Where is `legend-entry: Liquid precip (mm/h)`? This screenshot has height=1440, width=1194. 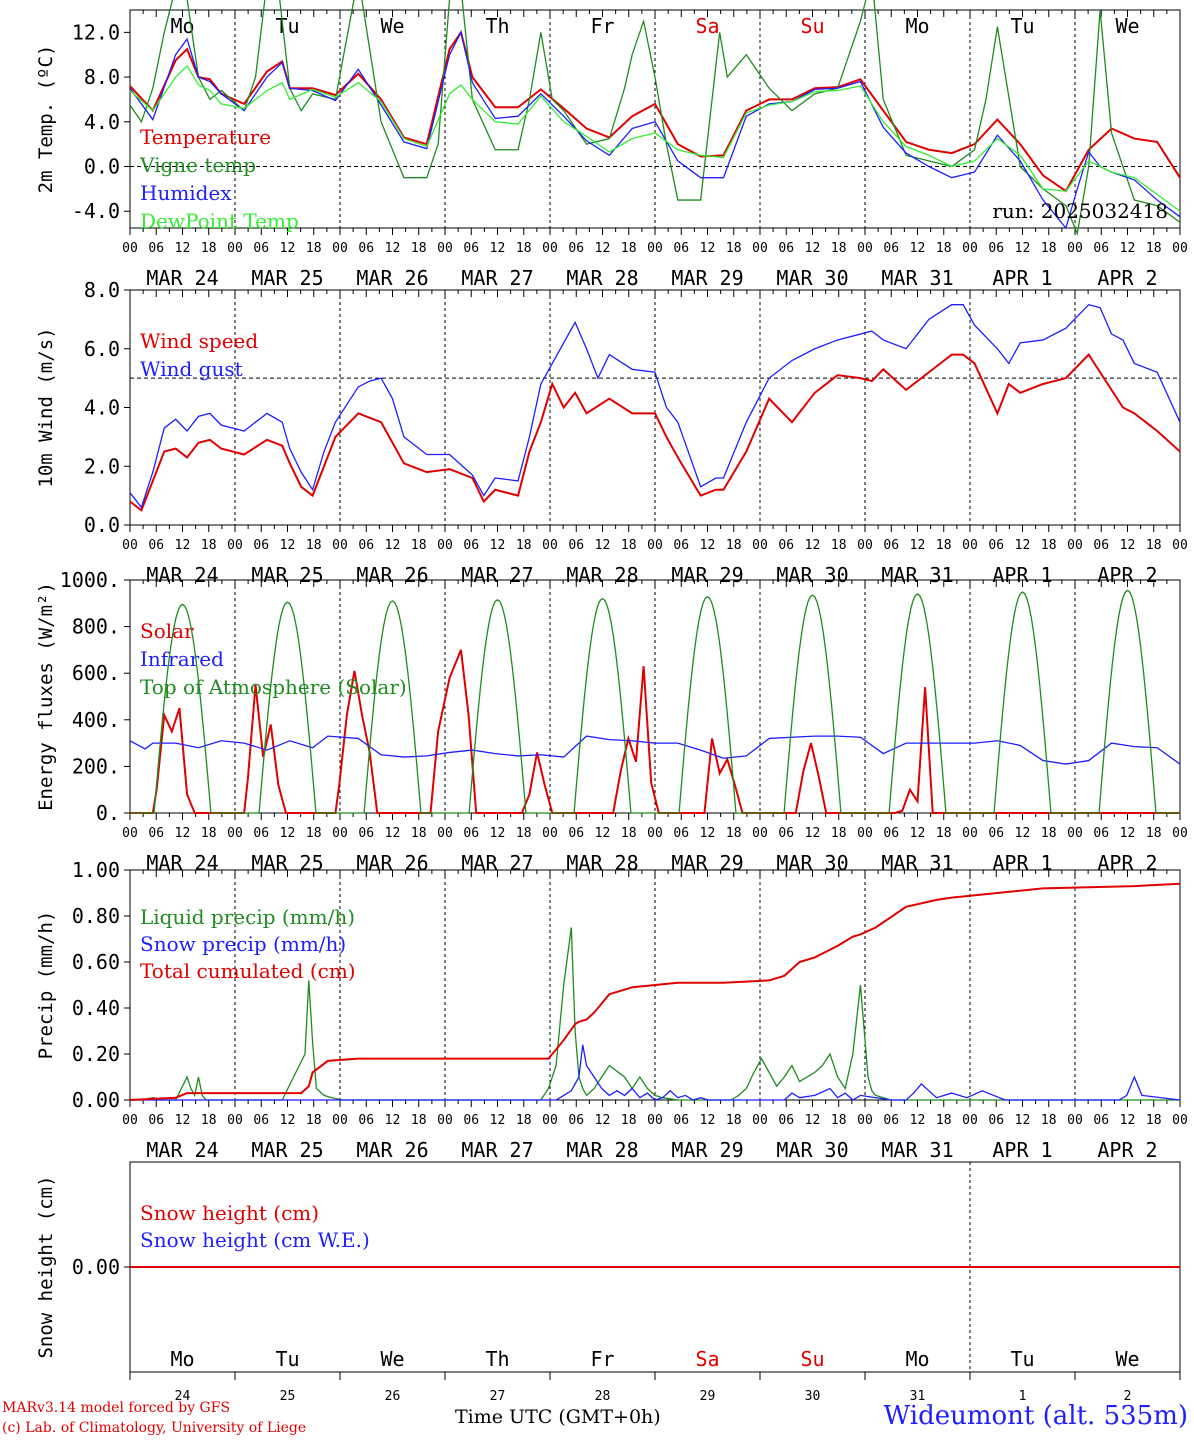 legend-entry: Liquid precip (mm/h) is located at coordinates (247, 917).